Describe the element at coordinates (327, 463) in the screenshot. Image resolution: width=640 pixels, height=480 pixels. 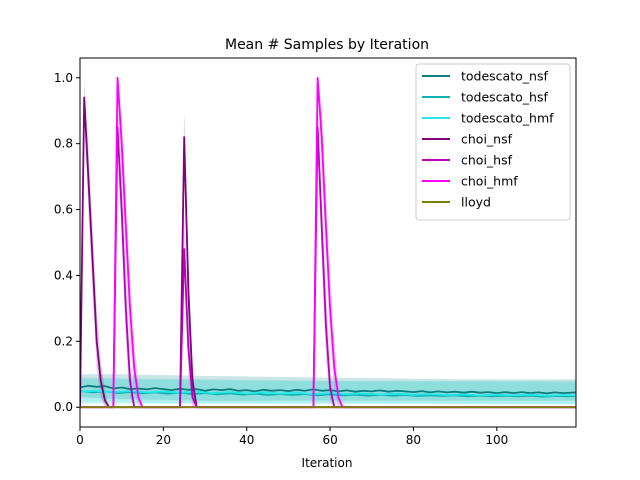
I see `x-axis-label: Iteration` at that location.